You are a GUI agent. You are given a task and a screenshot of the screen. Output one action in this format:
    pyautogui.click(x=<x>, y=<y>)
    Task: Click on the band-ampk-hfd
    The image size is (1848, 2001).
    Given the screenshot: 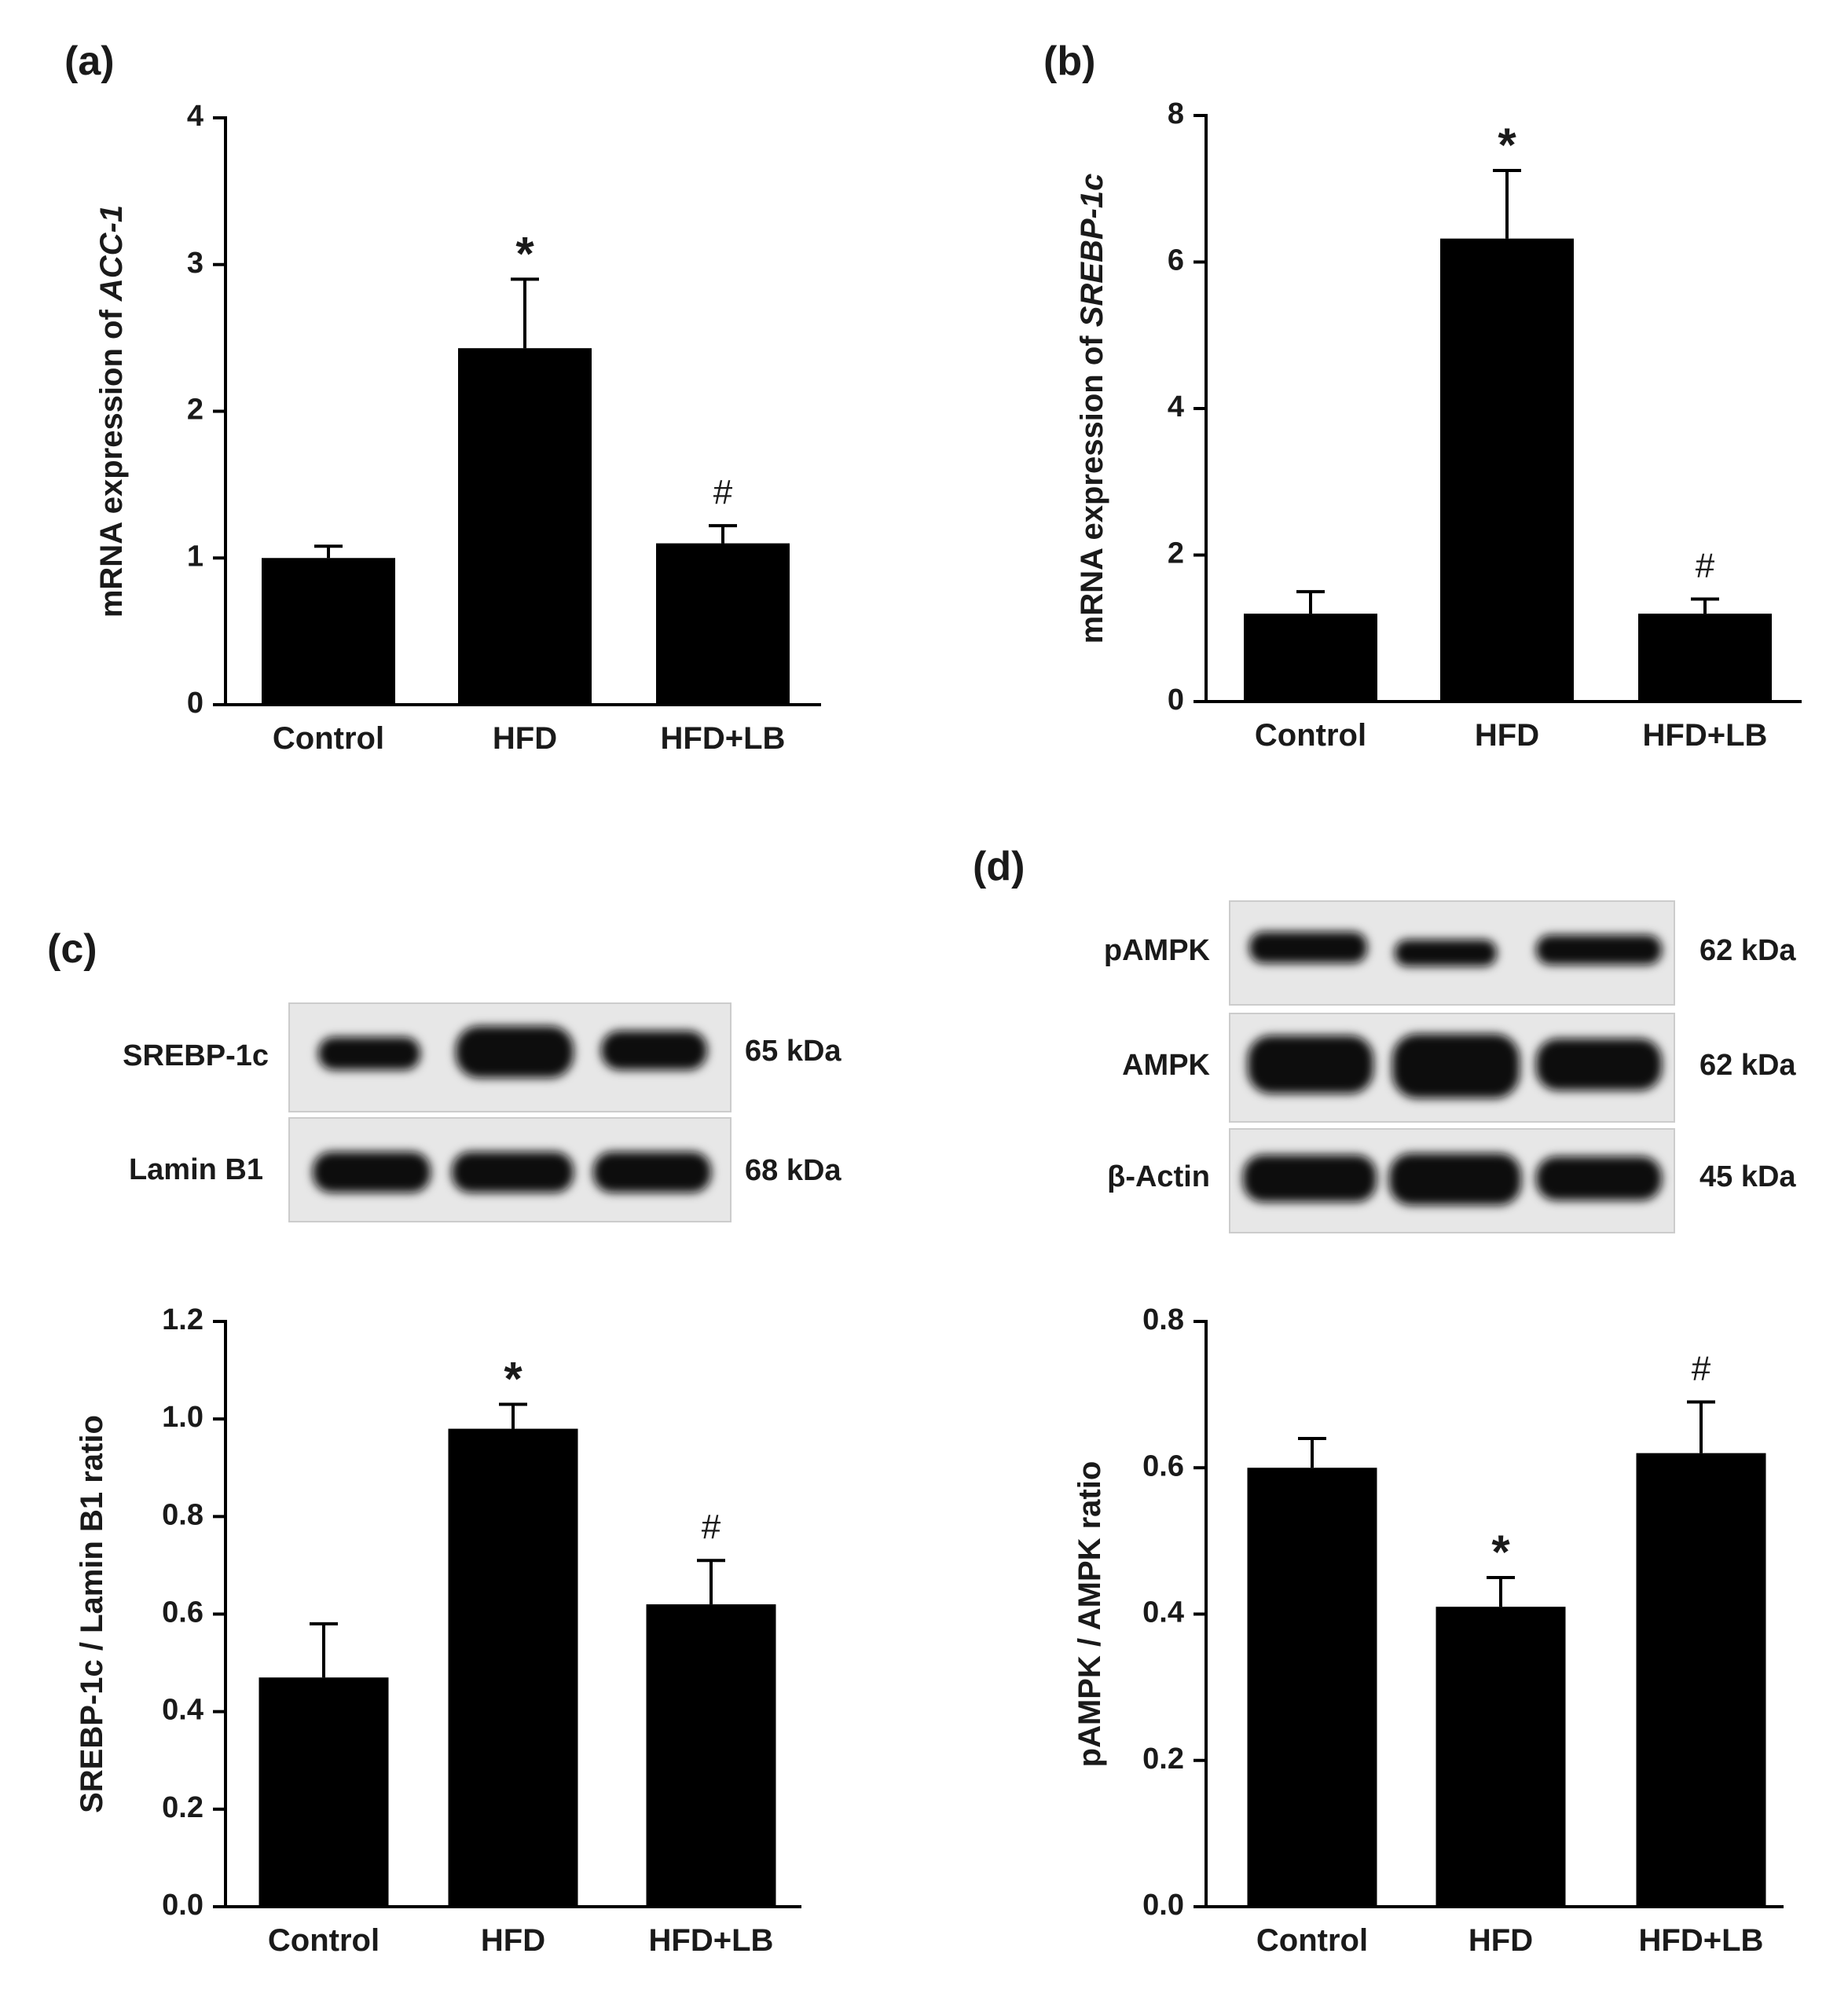 What is the action you would take?
    pyautogui.click(x=1456, y=1066)
    